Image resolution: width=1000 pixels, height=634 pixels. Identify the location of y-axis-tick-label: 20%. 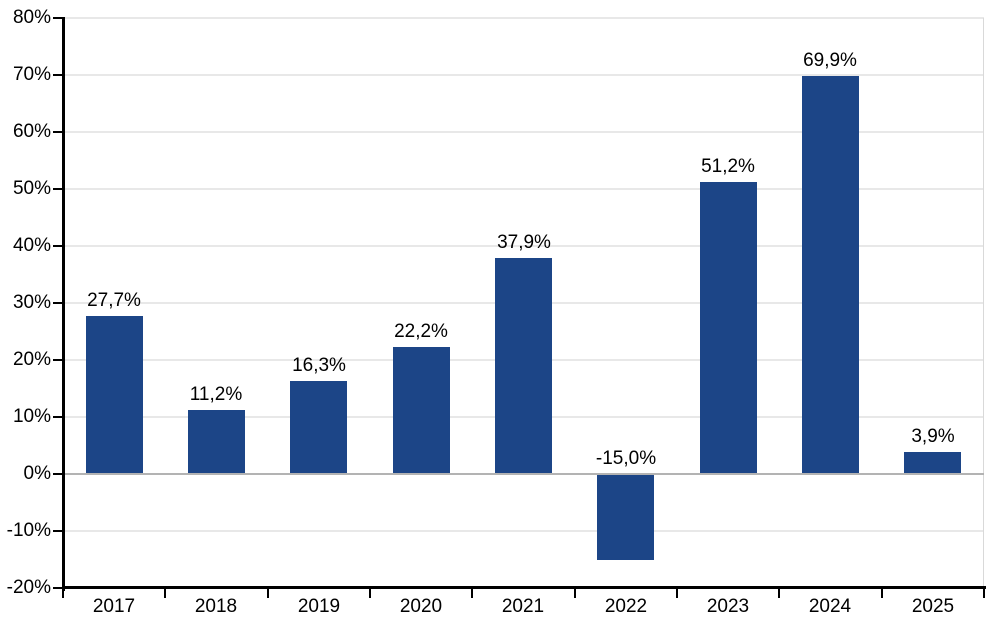
(31, 359).